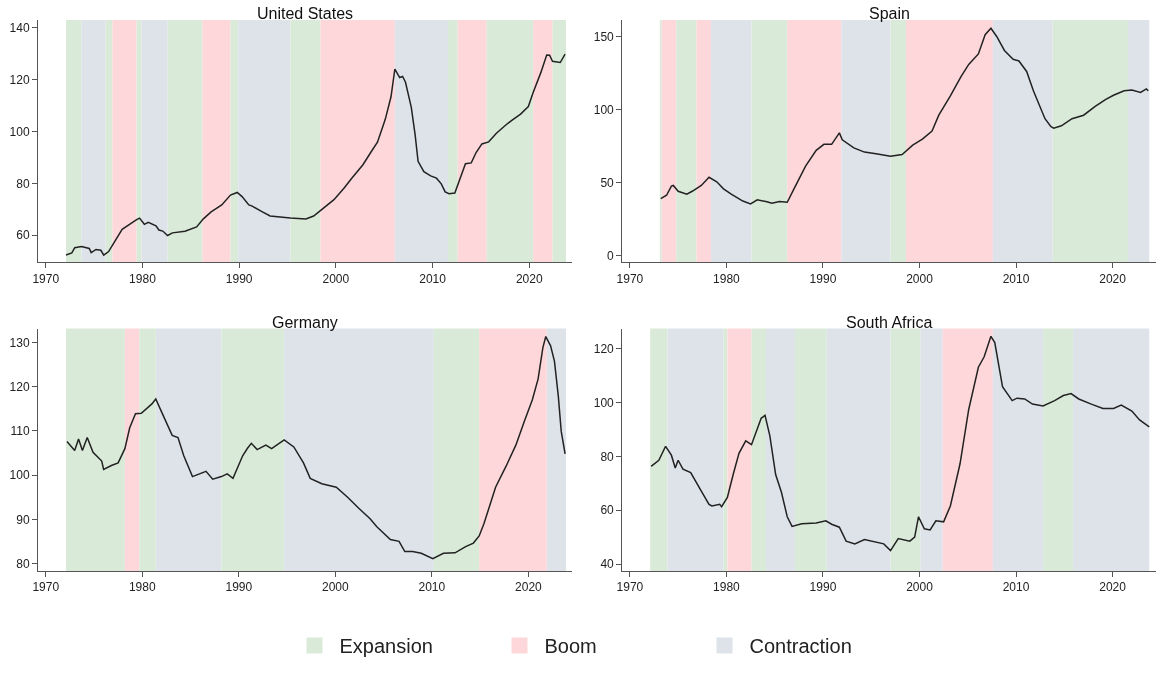  What do you see at coordinates (305, 13) in the screenshot?
I see `chart-title: United States` at bounding box center [305, 13].